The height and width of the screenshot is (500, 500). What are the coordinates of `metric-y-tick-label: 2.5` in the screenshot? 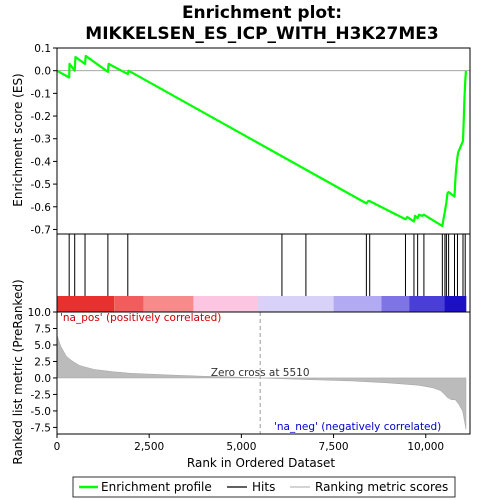 It's located at (42, 362).